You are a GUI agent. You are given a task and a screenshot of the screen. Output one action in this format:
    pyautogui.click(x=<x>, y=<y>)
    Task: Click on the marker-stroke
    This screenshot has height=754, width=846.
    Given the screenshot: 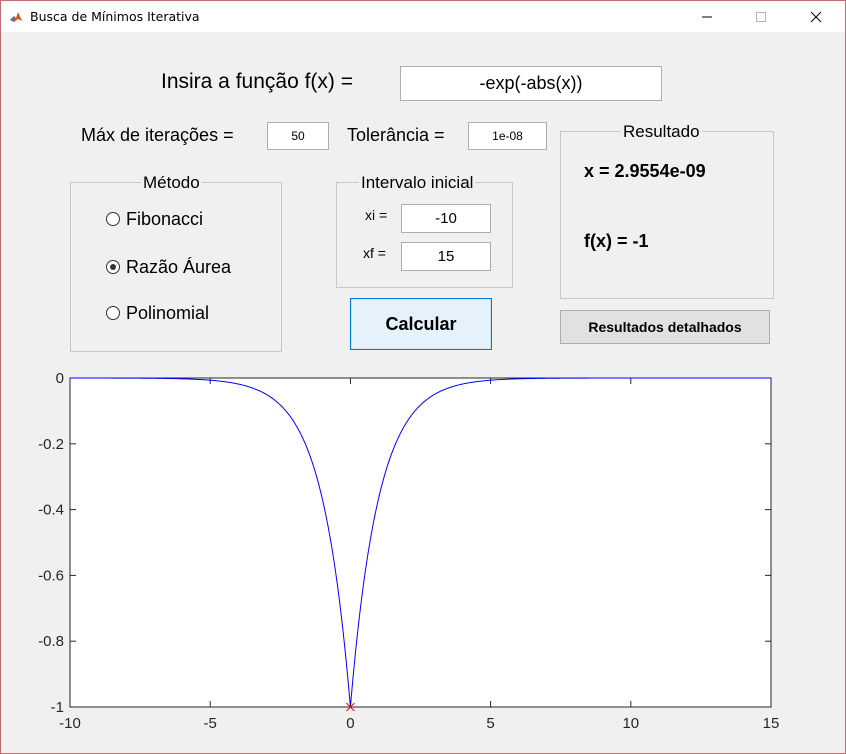 What is the action you would take?
    pyautogui.click(x=350, y=707)
    